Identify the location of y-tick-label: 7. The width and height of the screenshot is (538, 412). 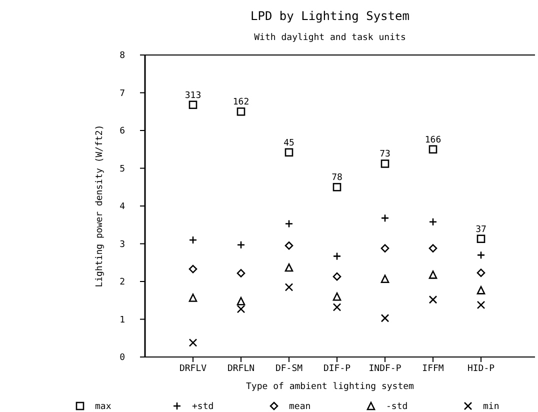
(122, 93).